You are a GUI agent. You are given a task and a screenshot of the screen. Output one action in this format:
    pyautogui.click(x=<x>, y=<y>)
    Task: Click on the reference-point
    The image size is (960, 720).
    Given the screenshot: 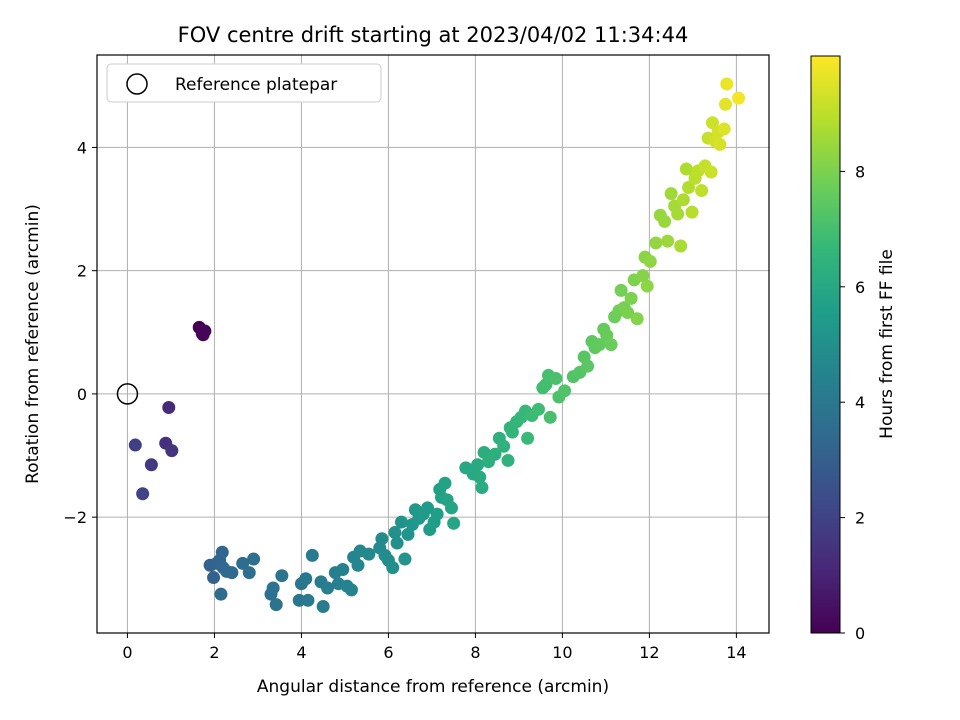 What is the action you would take?
    pyautogui.click(x=127, y=394)
    